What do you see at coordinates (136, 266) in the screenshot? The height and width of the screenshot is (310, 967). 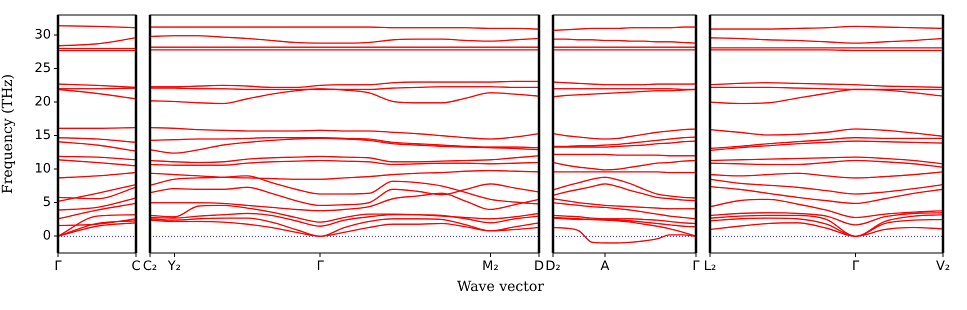 I see `x-tick-label: C` at bounding box center [136, 266].